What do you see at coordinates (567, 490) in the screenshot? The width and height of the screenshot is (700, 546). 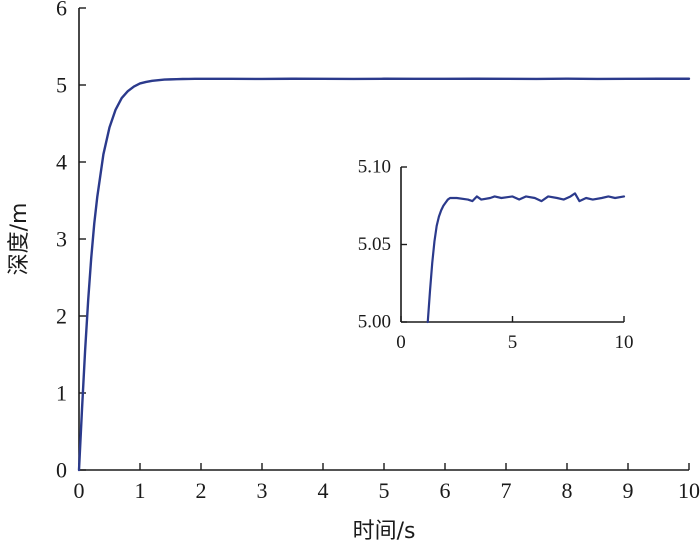 I see `main-x-tick-label: 8` at bounding box center [567, 490].